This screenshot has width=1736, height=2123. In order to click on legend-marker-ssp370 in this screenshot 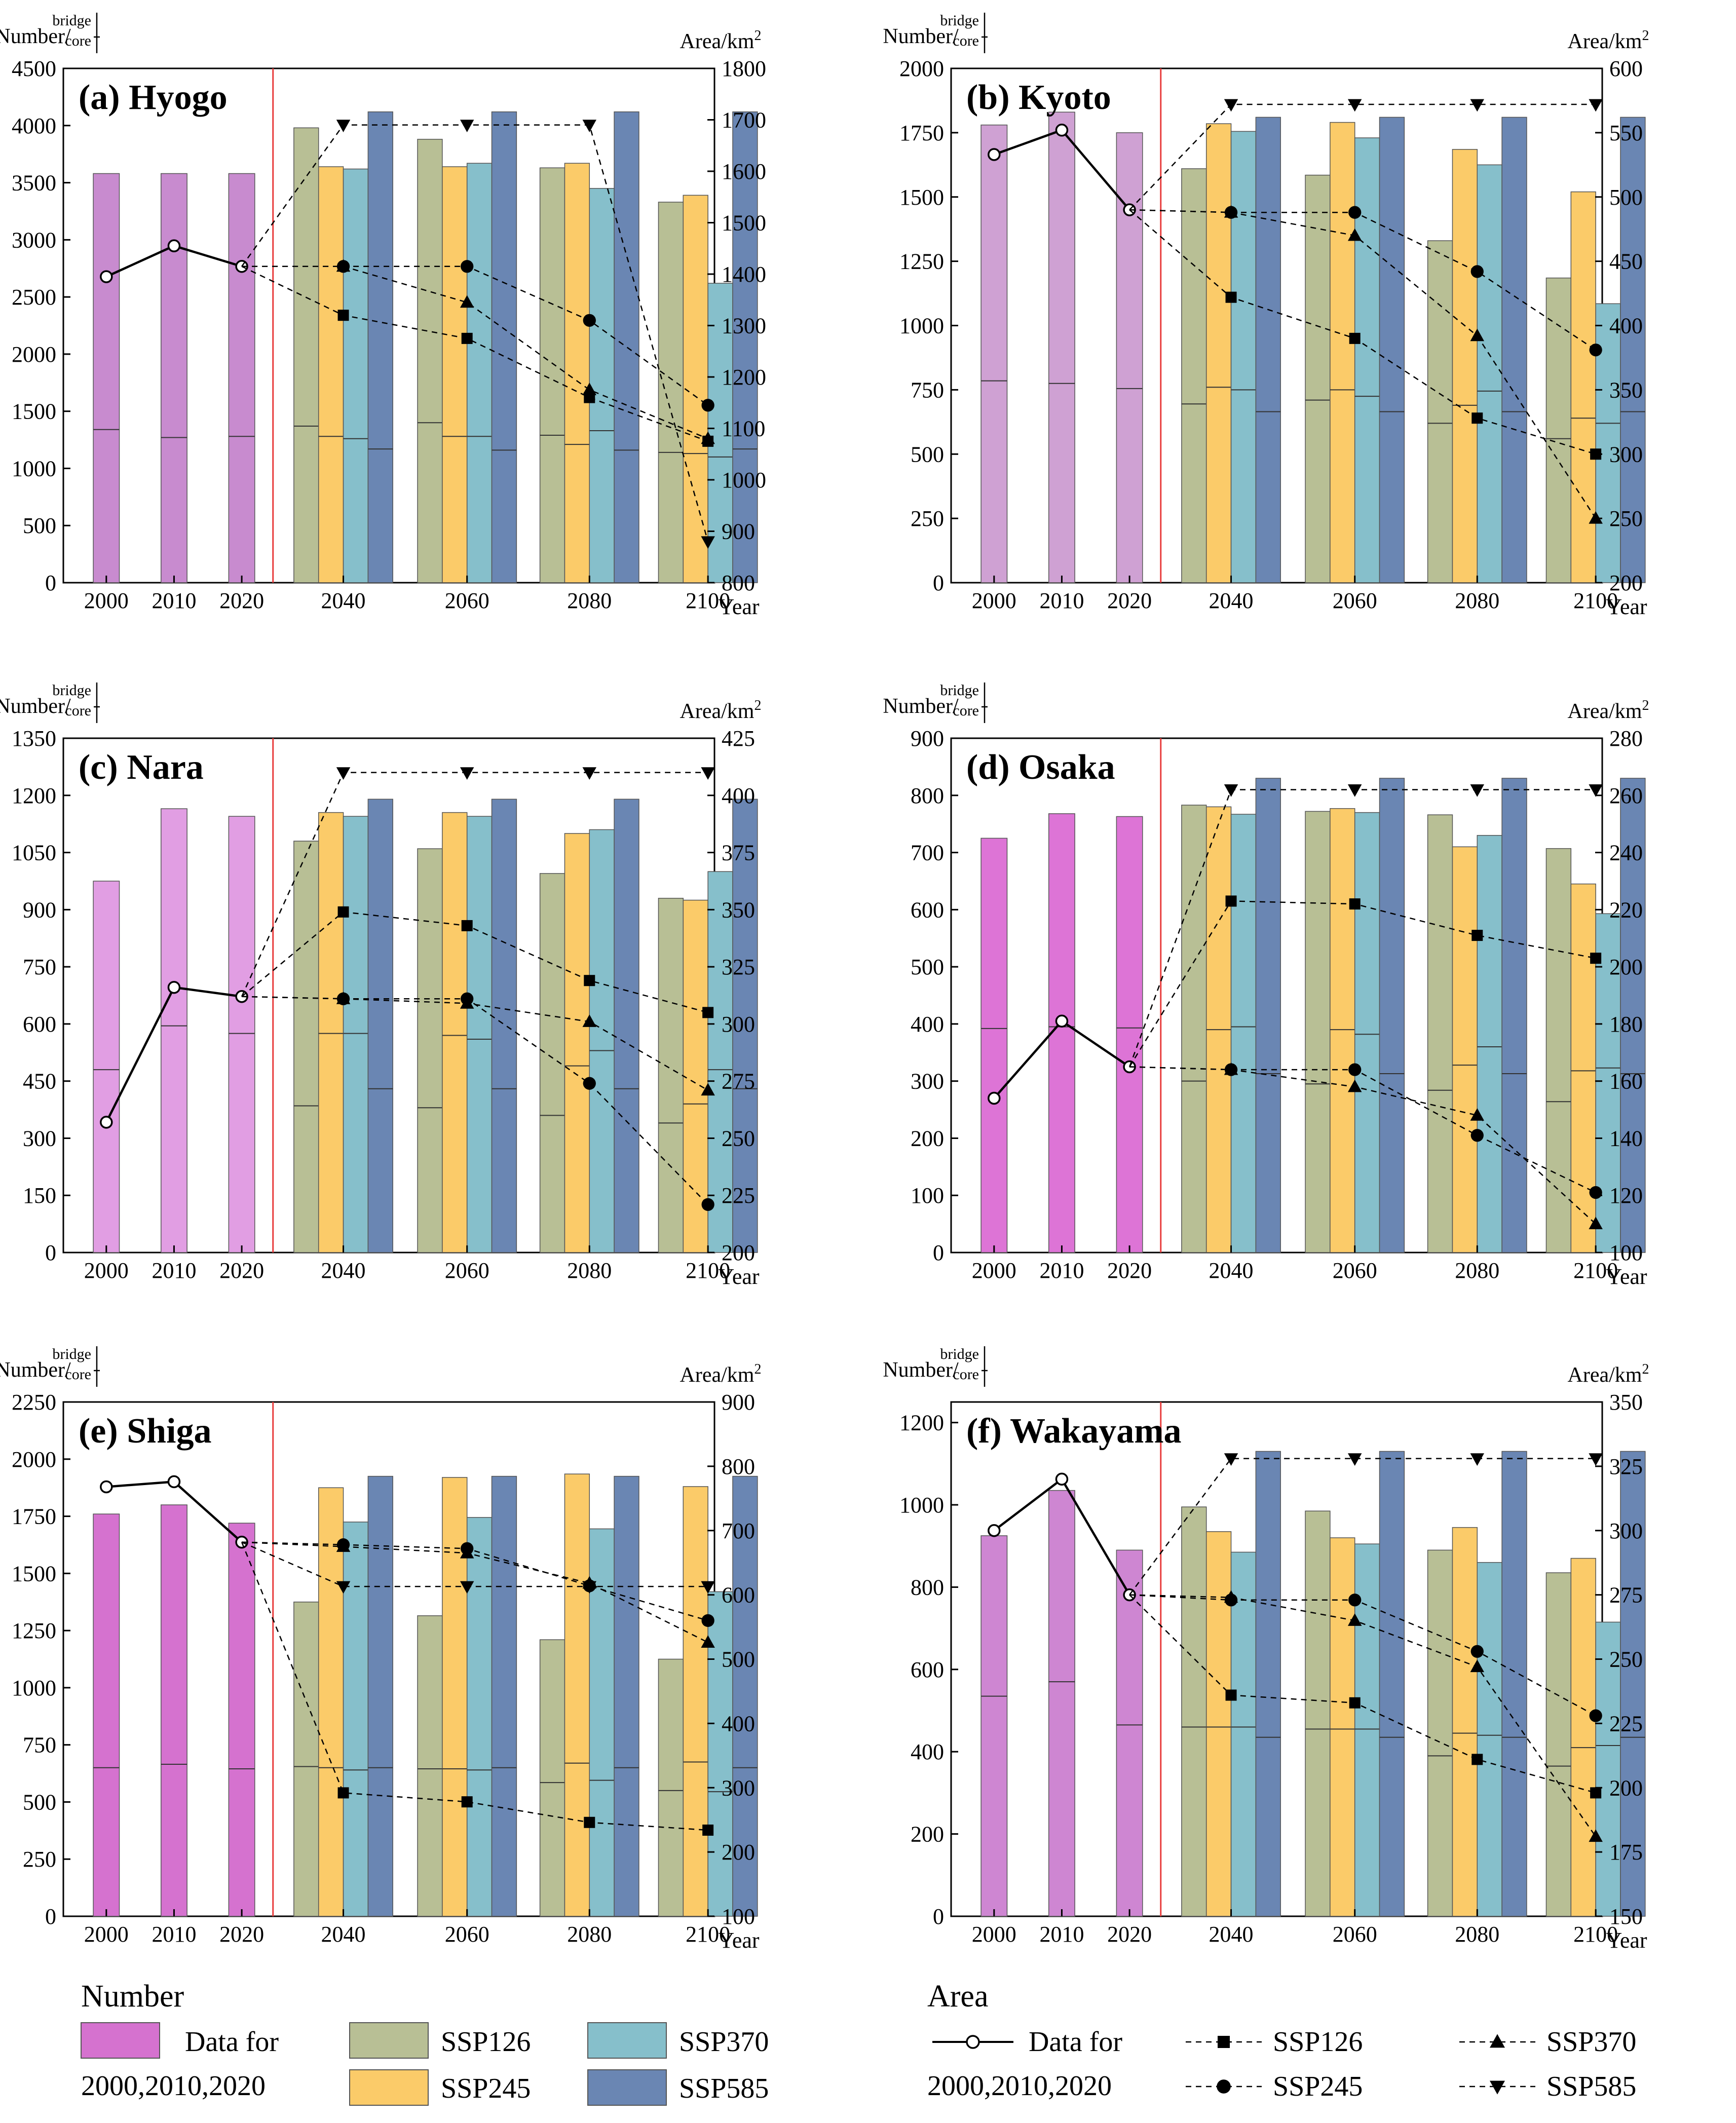, I will do `click(1497, 2041)`.